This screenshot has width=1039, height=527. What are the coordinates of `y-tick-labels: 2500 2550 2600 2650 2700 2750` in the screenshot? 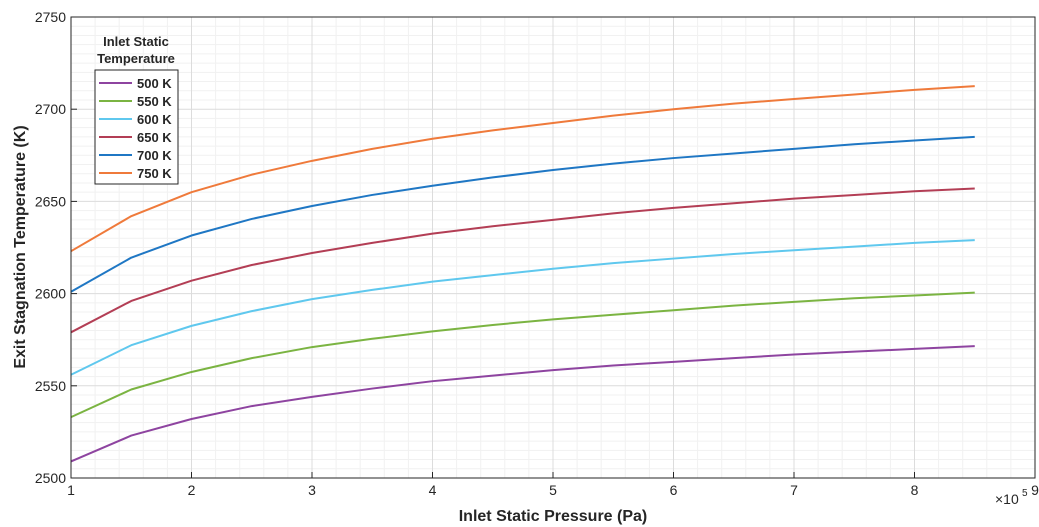 It's located at (56, 247).